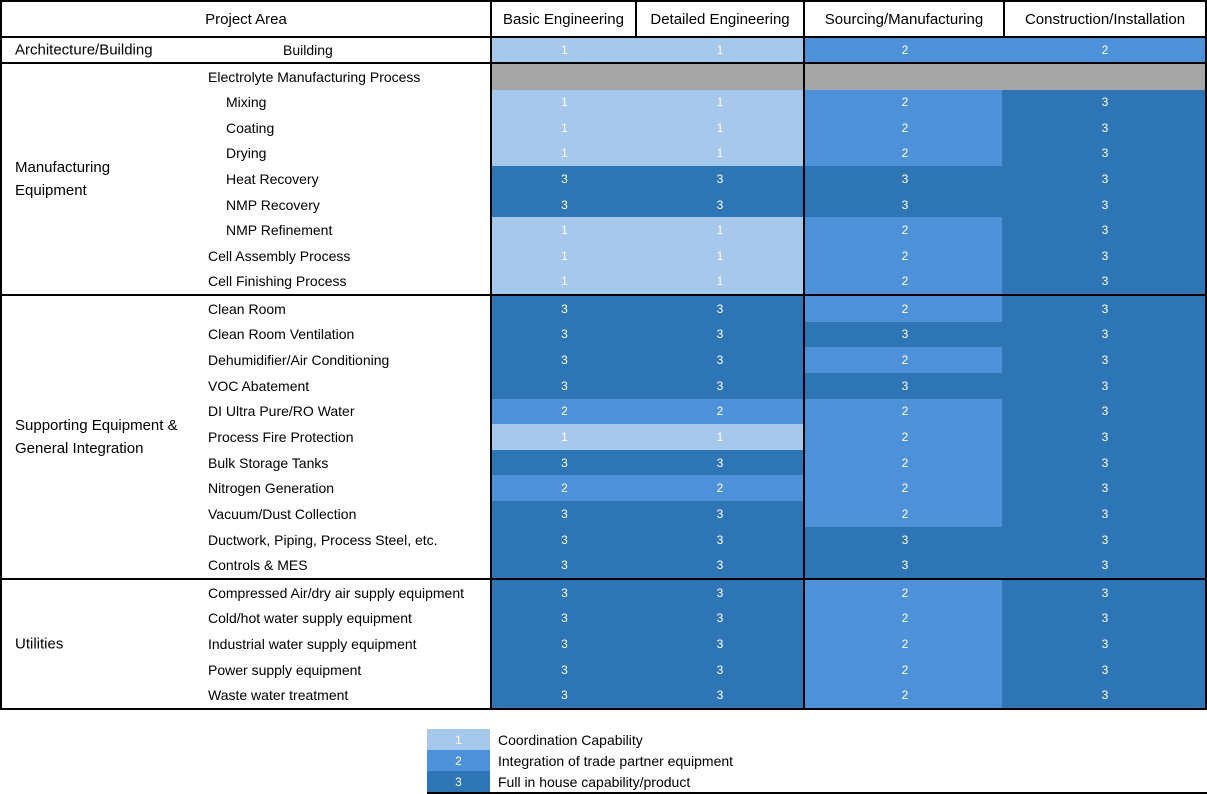  What do you see at coordinates (458, 760) in the screenshot?
I see `legend-swatch: 2` at bounding box center [458, 760].